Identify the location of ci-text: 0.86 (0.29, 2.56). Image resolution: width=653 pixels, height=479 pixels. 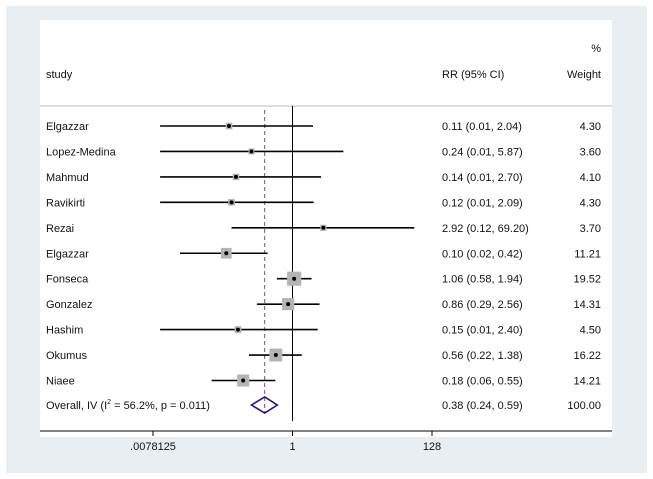
(482, 305).